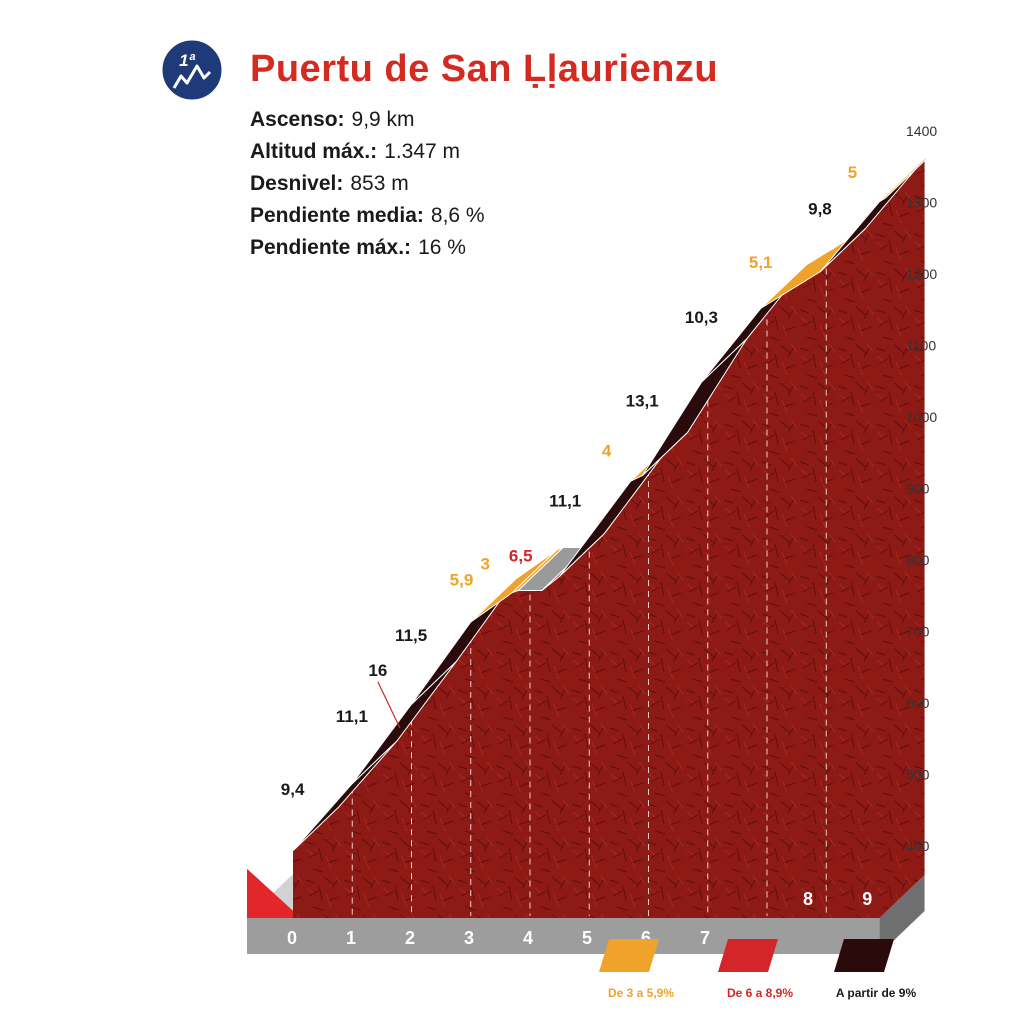 This screenshot has height=1024, width=1018. I want to click on gradient-label: 5,9, so click(462, 579).